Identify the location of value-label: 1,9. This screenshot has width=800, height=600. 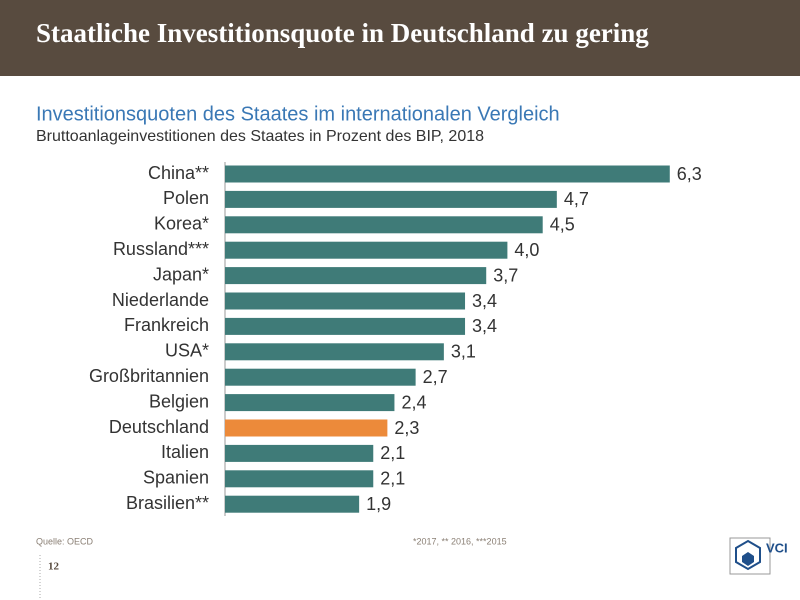
(378, 504).